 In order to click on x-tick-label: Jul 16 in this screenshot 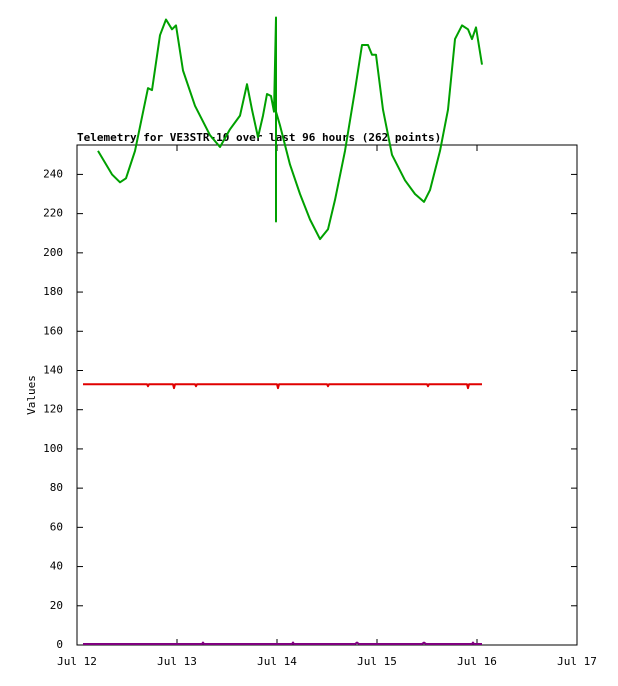, I will do `click(477, 661)`.